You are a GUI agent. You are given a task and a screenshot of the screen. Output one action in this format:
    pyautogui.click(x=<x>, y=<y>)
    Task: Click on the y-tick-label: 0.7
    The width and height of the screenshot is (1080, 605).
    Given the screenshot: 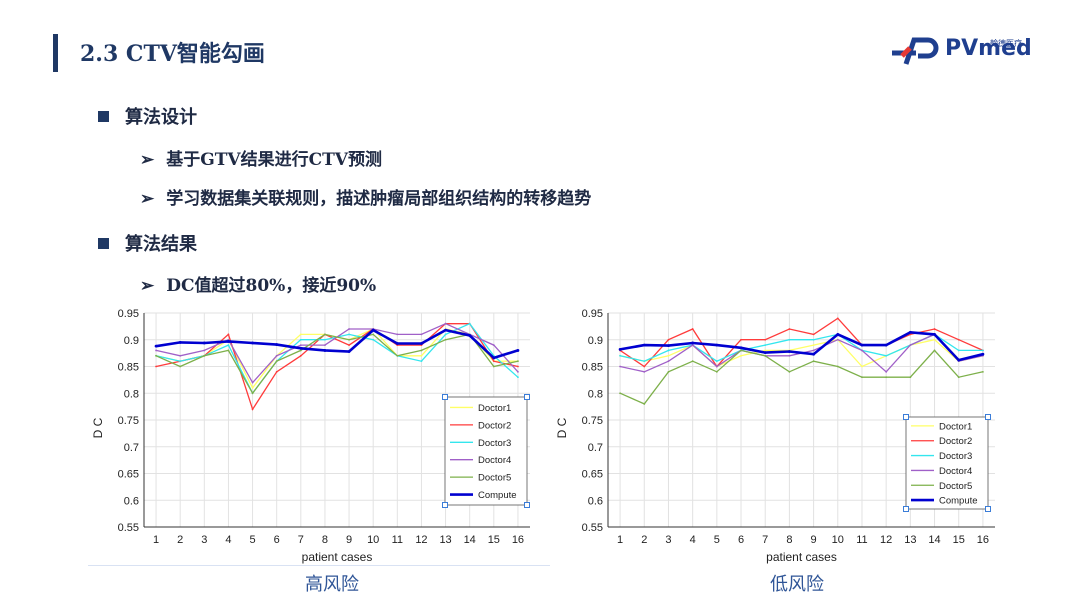 What is the action you would take?
    pyautogui.click(x=131, y=448)
    